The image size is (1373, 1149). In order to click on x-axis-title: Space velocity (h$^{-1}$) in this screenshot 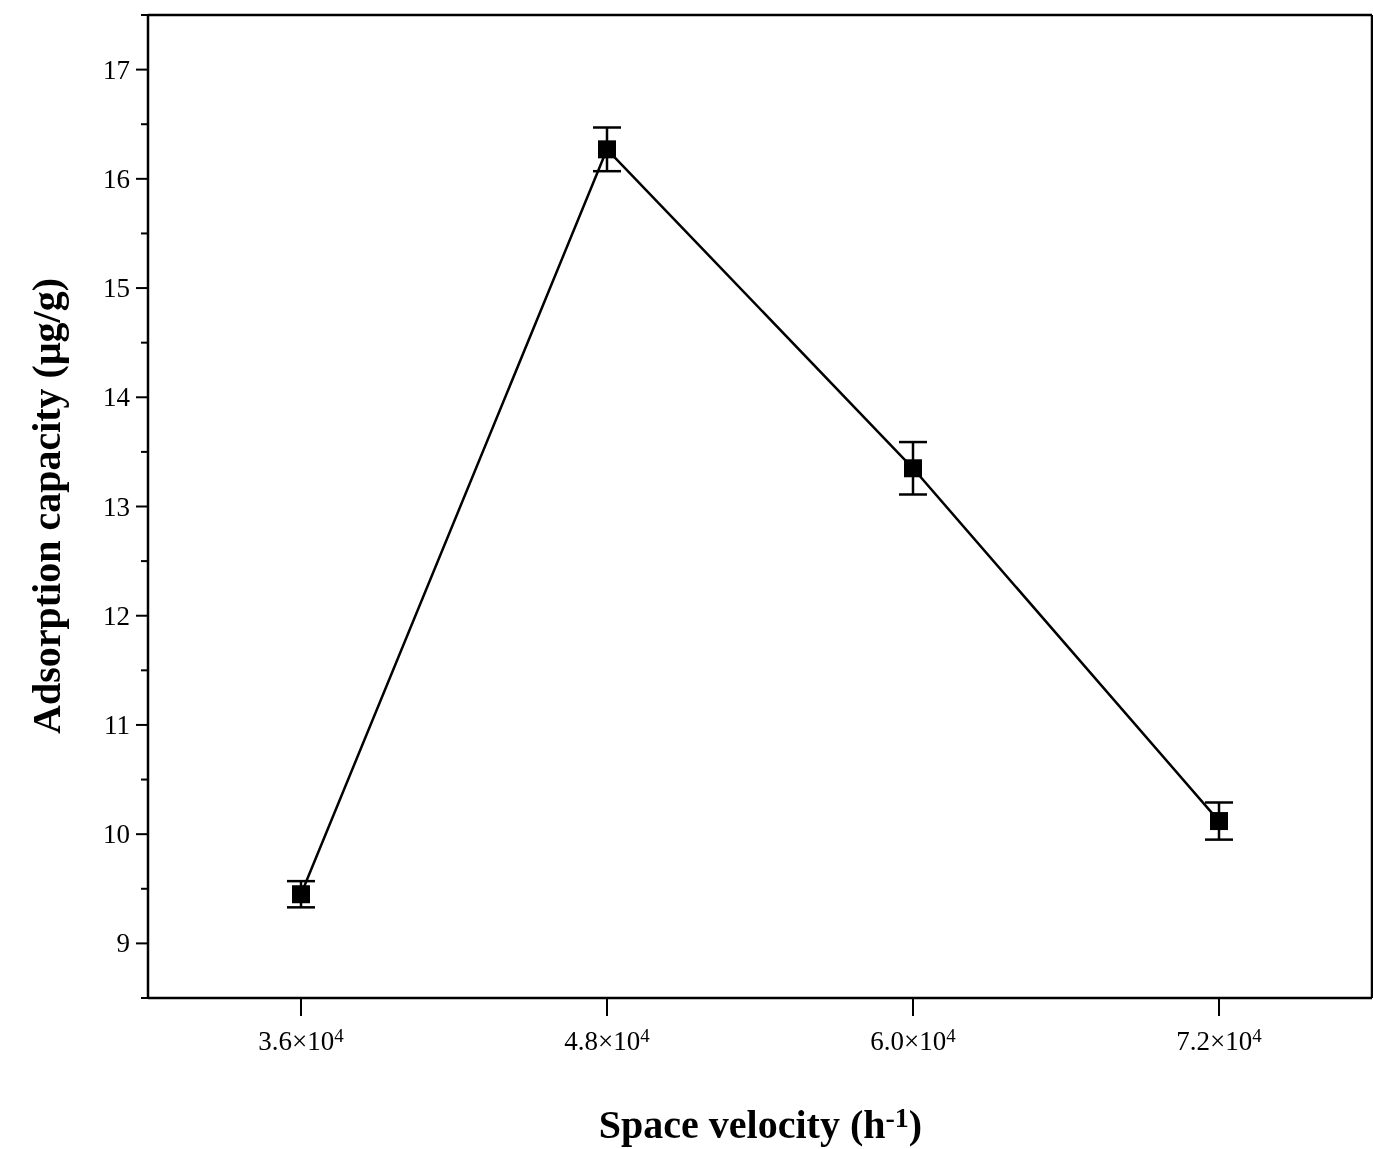, I will do `click(760, 1124)`.